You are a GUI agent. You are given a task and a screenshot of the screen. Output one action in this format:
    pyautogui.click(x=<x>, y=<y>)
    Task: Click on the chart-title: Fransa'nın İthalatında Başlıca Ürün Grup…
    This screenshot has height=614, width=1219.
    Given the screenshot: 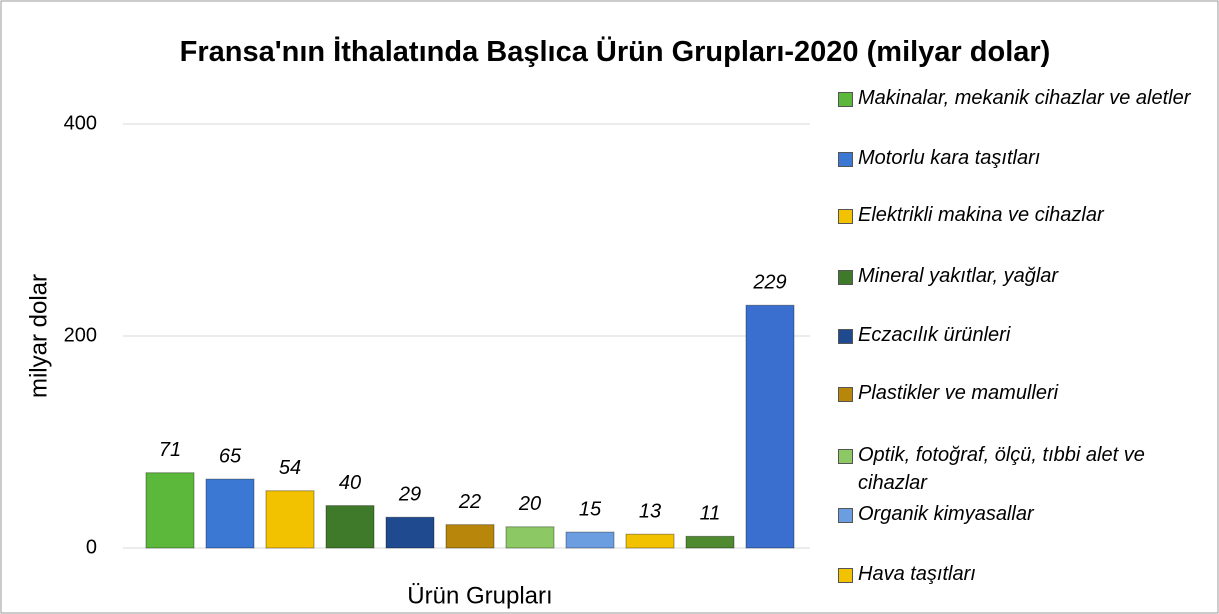 What is the action you would take?
    pyautogui.click(x=615, y=52)
    